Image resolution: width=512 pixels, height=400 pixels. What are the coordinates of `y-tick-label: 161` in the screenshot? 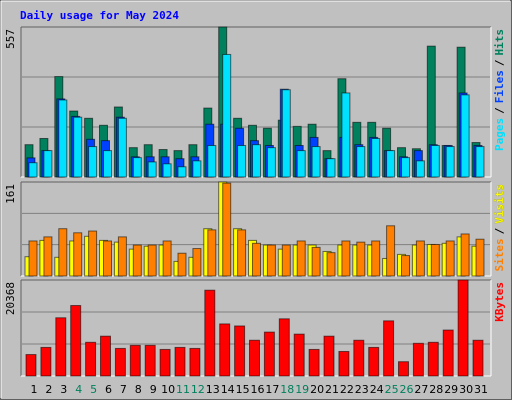 It's located at (10, 194).